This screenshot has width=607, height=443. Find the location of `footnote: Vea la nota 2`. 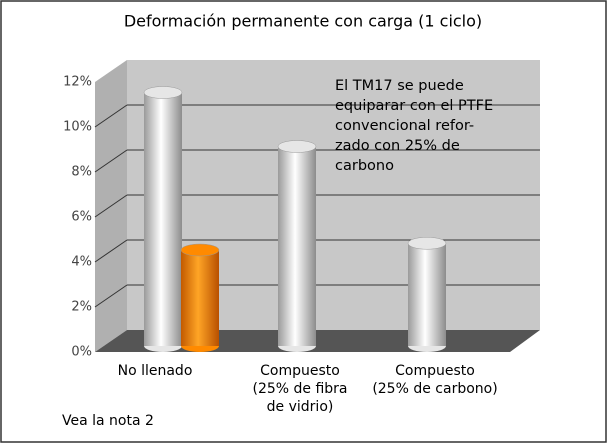

footnote: Vea la nota 2 is located at coordinates (108, 421).